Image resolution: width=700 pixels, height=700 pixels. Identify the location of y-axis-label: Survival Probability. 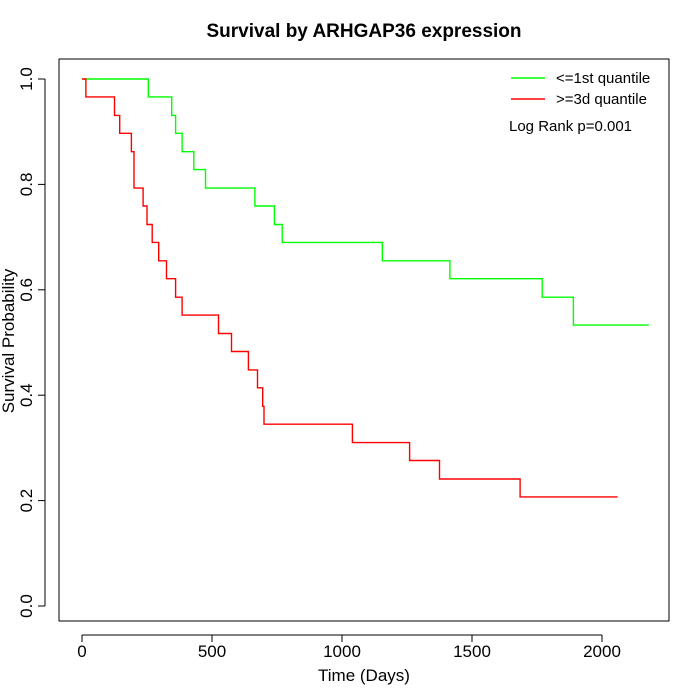
(9, 340).